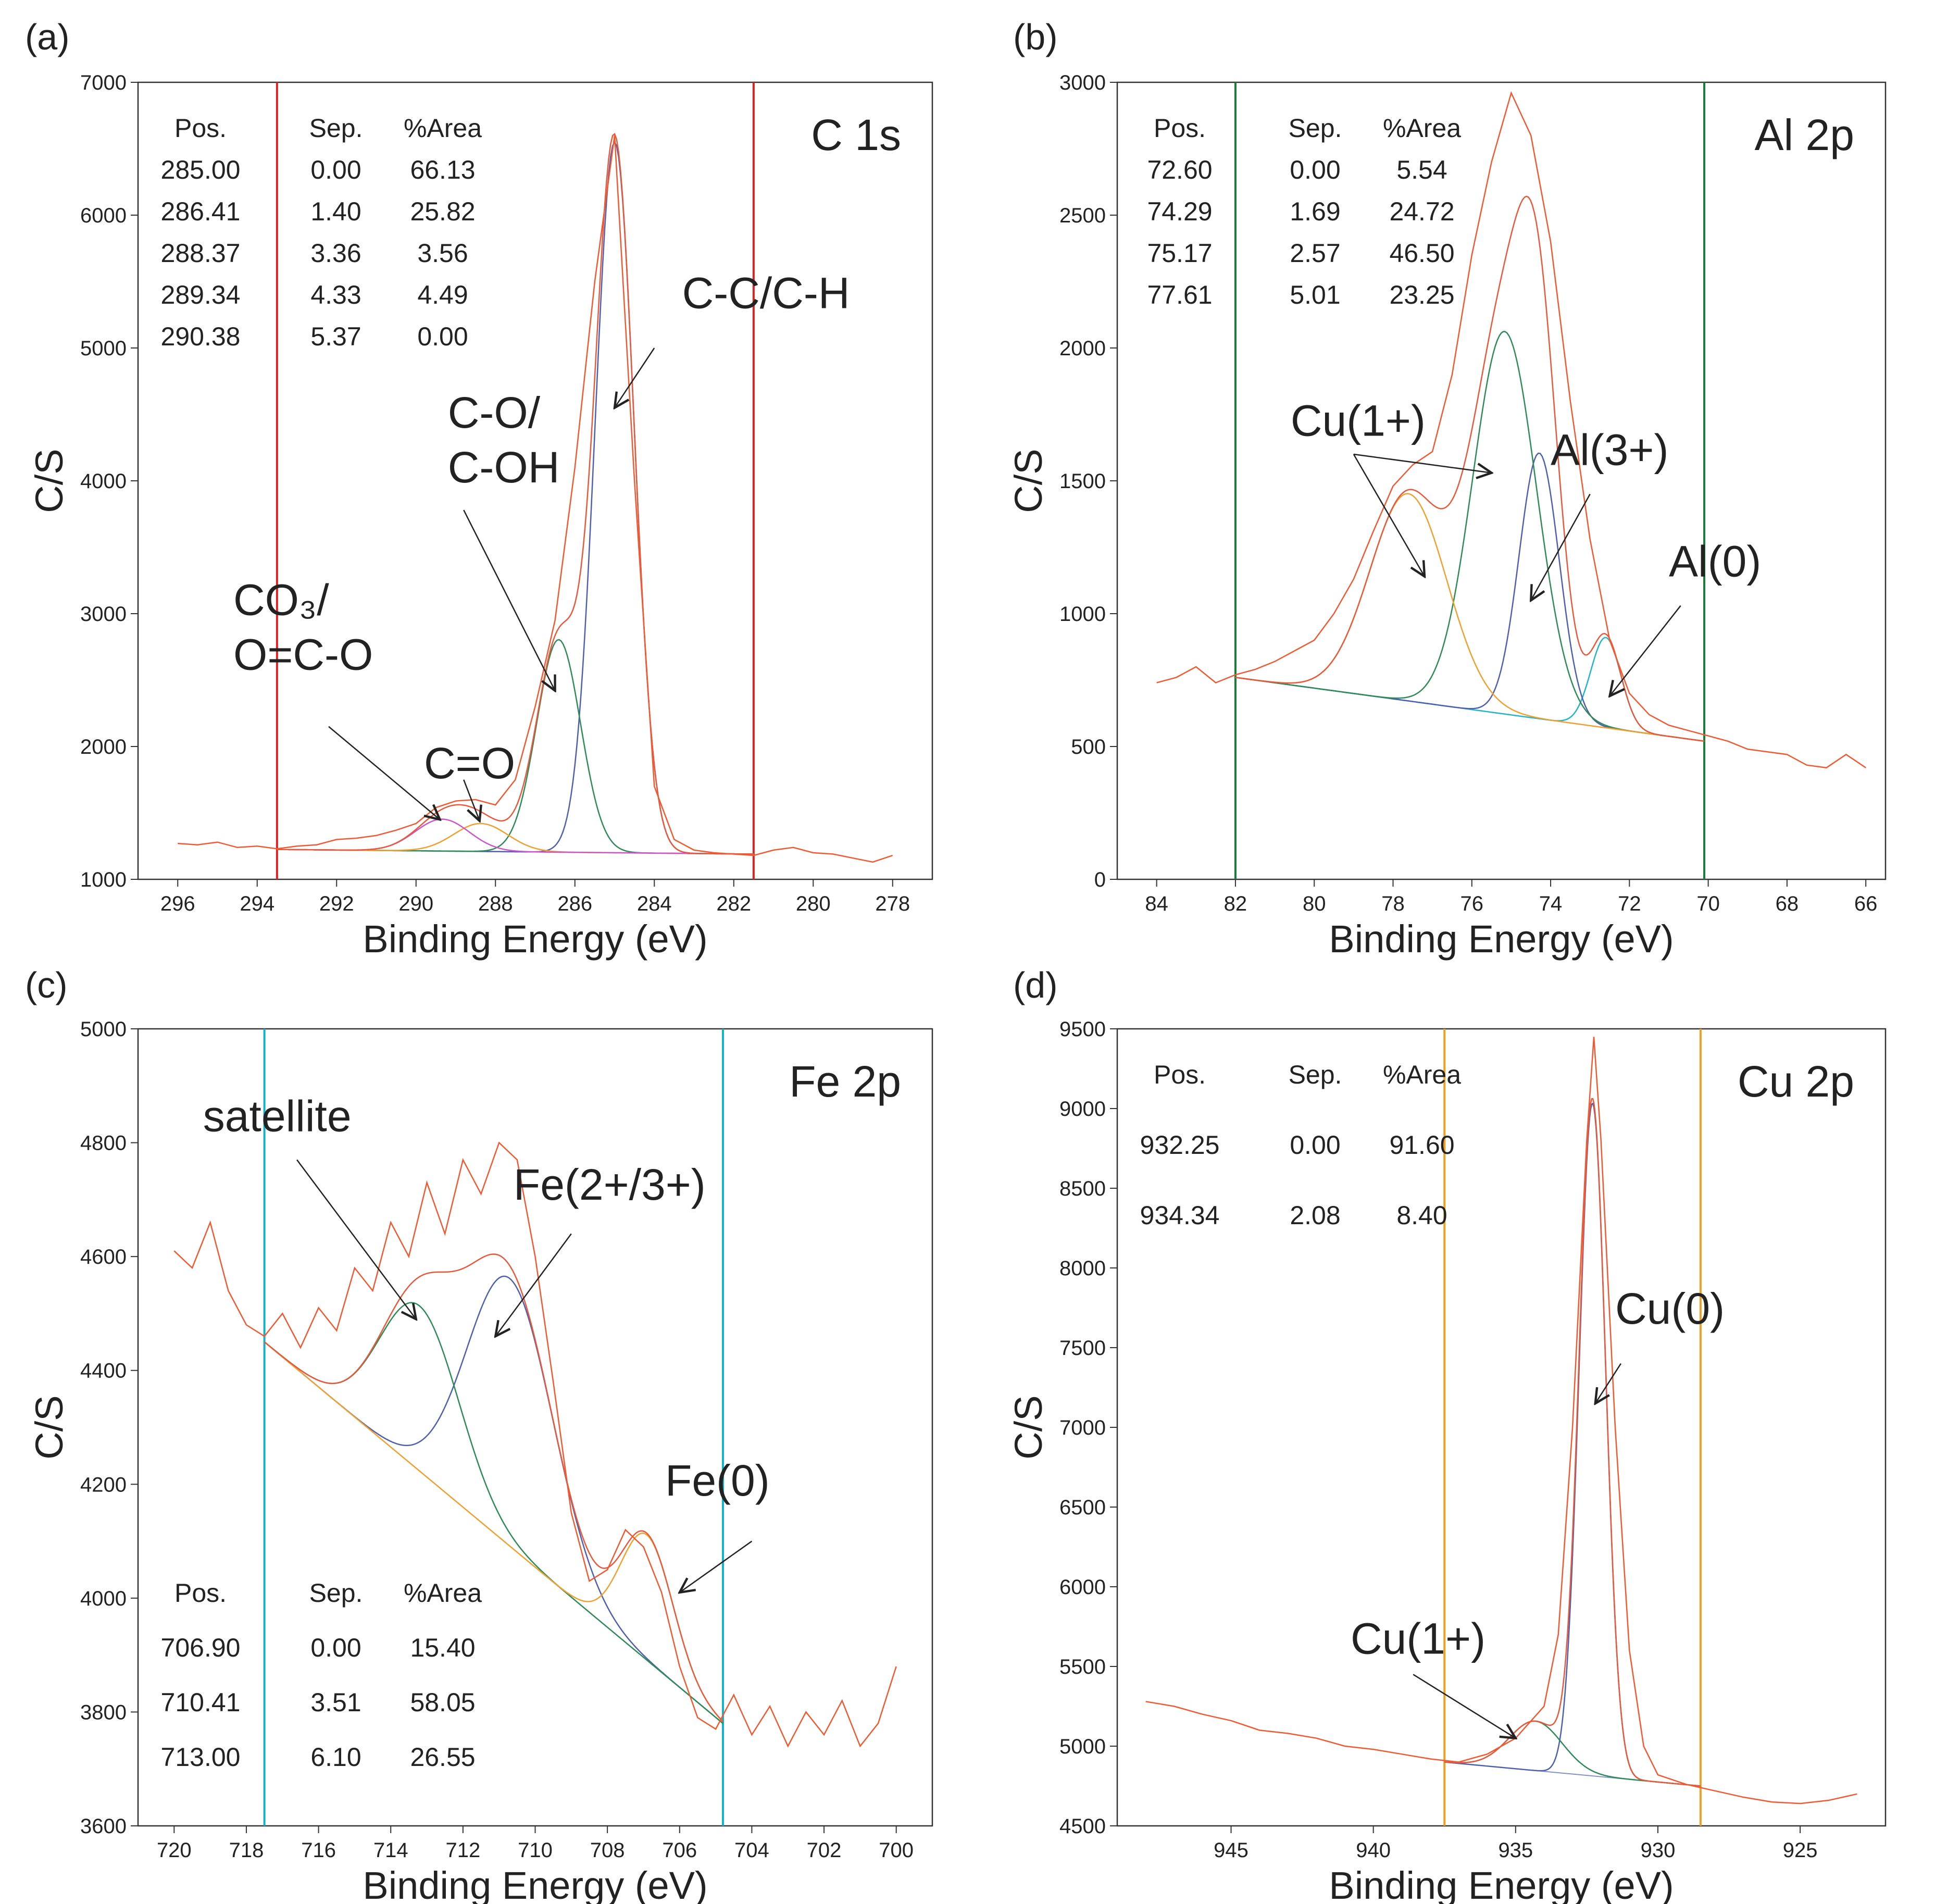 Image resolution: width=1935 pixels, height=1904 pixels. I want to click on component-peak-blue, so click(1572, 1444).